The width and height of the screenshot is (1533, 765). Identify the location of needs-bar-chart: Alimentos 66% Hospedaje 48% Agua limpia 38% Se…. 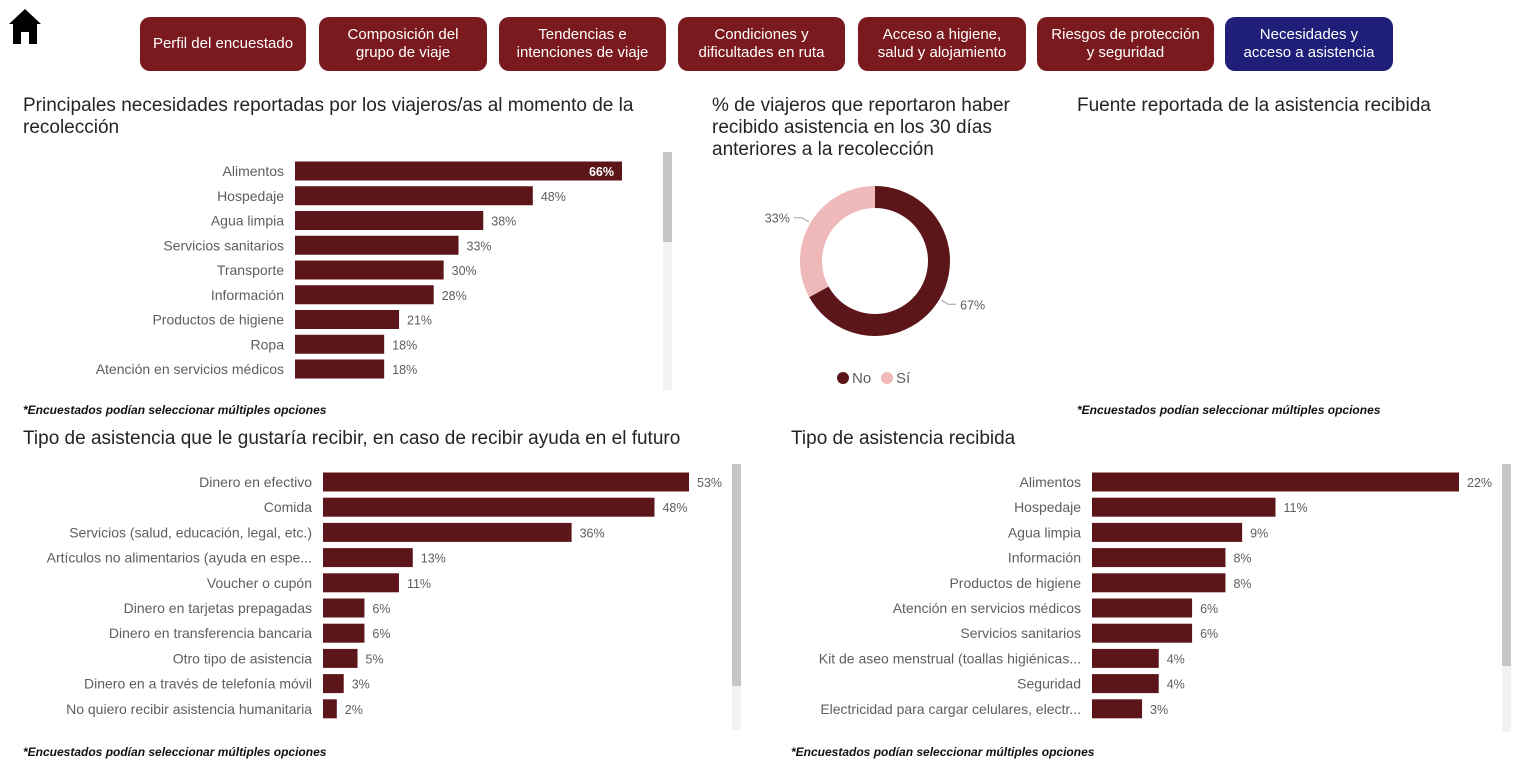
(384, 271).